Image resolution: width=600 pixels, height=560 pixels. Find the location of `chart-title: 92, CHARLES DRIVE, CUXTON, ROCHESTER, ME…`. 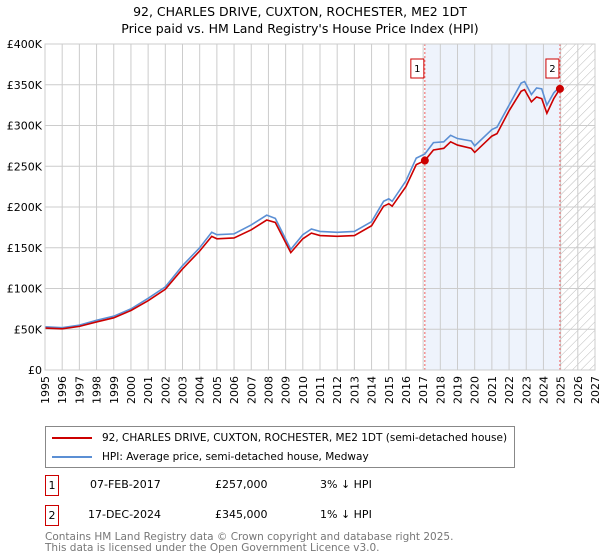

chart-title: 92, CHARLES DRIVE, CUXTON, ROCHESTER, ME… is located at coordinates (300, 11).